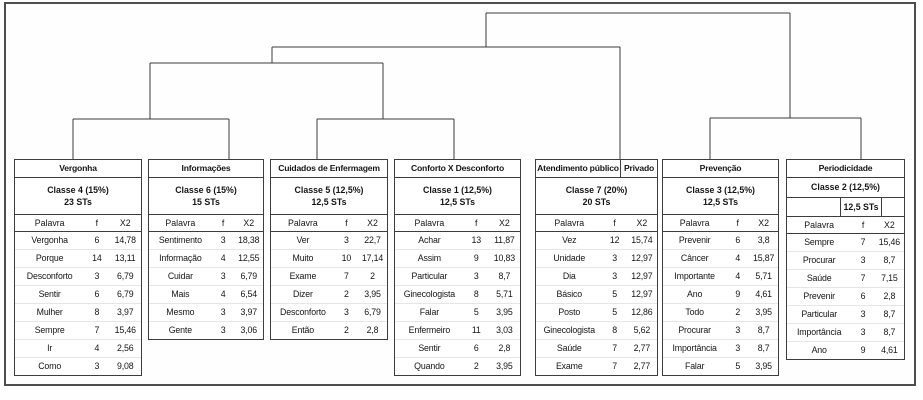 The height and width of the screenshot is (400, 923). I want to click on table-cell: 6,79, so click(125, 276).